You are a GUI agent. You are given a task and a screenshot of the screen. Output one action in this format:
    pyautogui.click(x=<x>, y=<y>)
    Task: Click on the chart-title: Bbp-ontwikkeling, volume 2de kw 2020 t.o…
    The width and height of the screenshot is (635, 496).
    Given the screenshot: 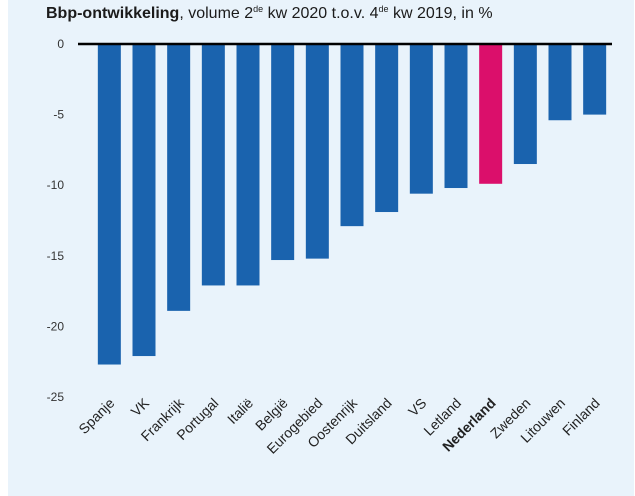 What is the action you would take?
    pyautogui.click(x=269, y=13)
    